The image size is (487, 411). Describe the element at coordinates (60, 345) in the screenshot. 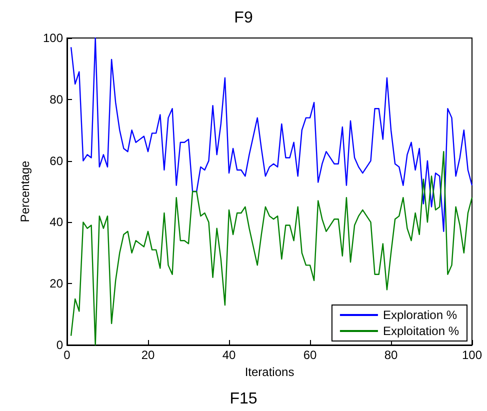

I see `y-tick-label: 0` at that location.